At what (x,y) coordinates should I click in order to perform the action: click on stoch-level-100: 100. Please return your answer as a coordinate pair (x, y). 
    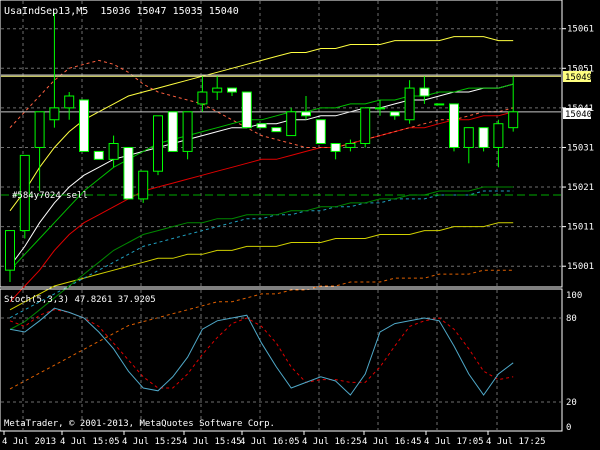
    Looking at the image, I should click on (574, 296).